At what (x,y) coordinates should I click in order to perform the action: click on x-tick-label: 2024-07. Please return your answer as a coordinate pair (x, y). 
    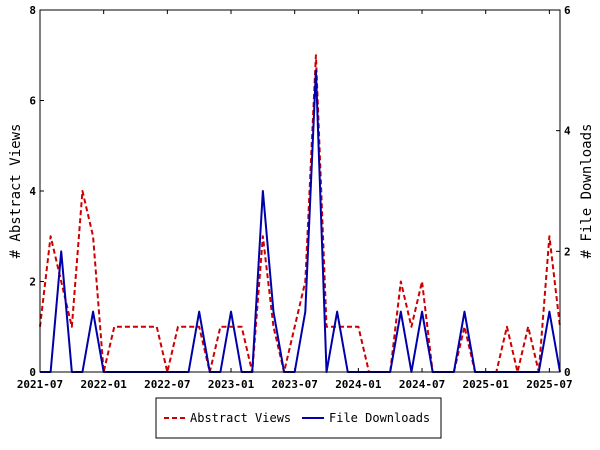
    Looking at the image, I should click on (422, 384).